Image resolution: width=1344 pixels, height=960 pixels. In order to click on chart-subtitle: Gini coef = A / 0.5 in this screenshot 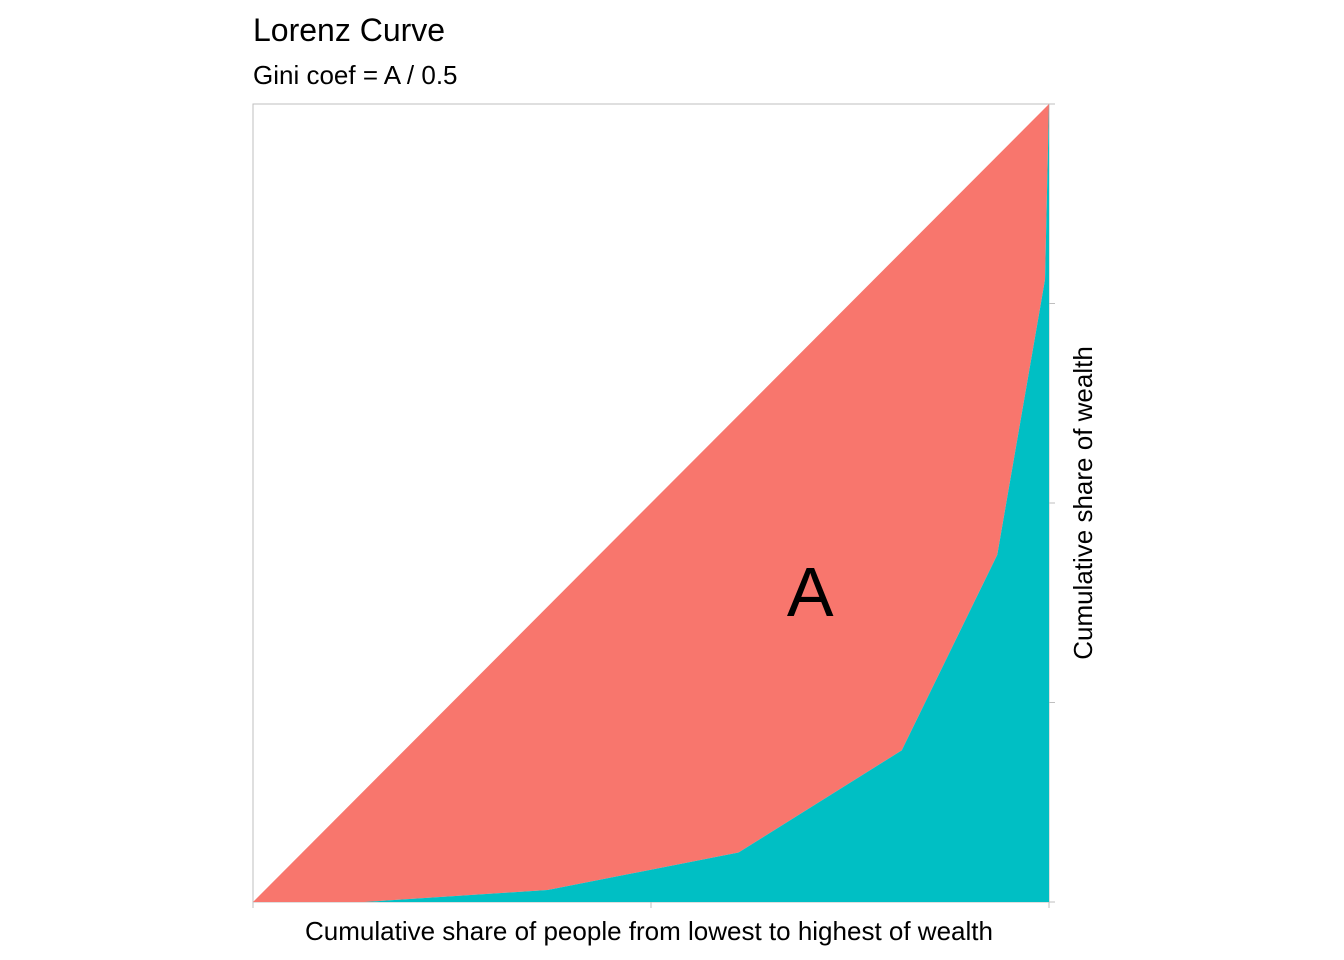, I will do `click(355, 75)`.